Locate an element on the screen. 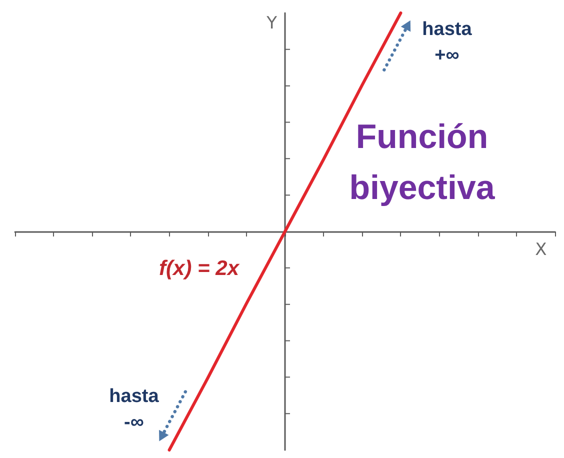  x-axis-title: X is located at coordinates (541, 250).